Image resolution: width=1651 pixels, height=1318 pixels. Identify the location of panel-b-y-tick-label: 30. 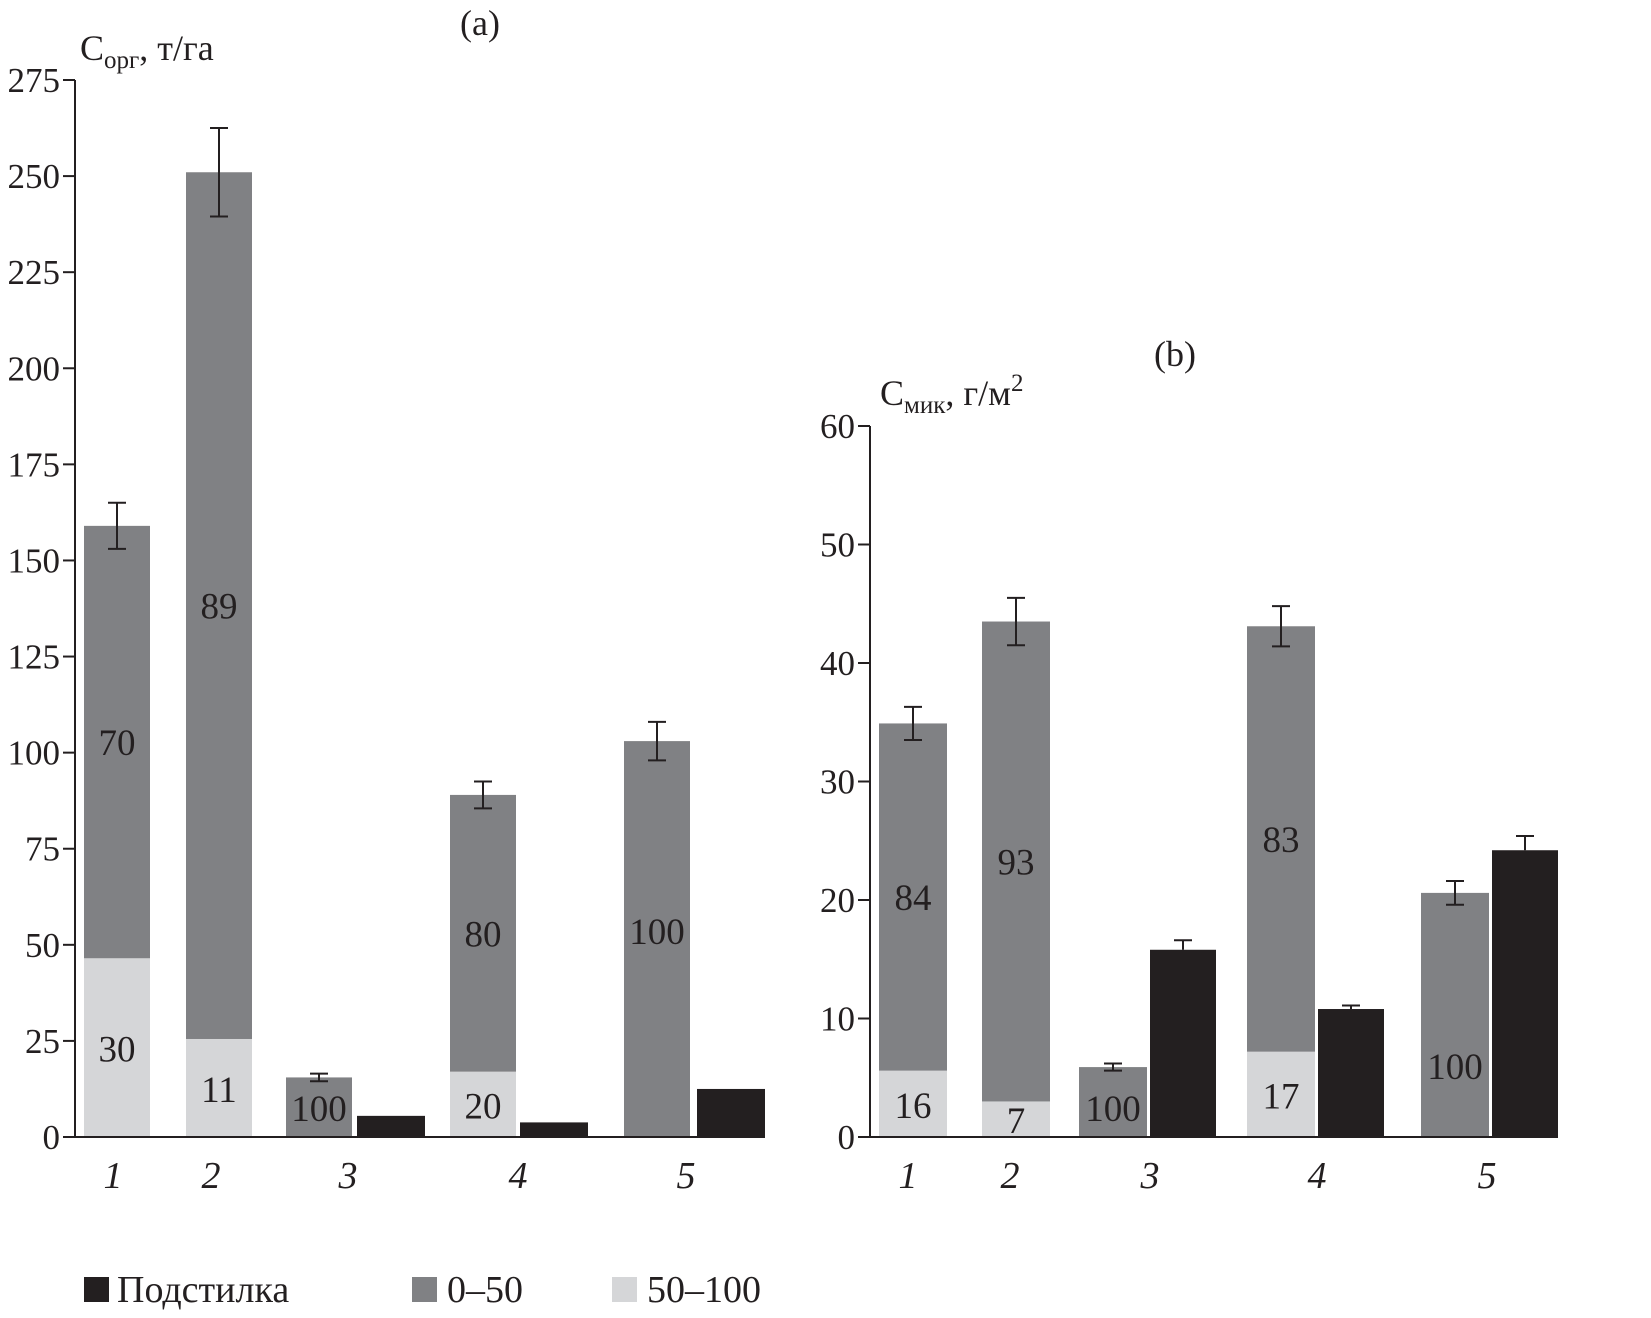
(837, 782).